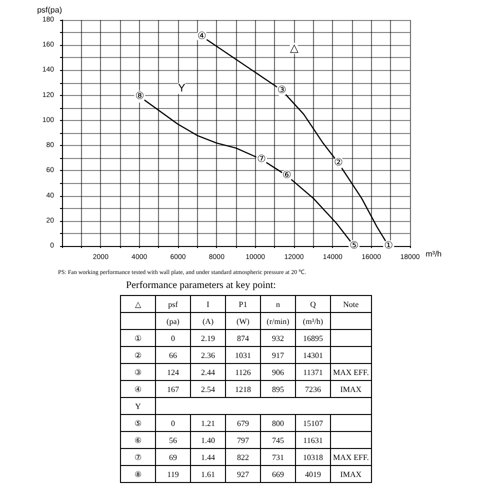 The image size is (500, 500). I want to click on text: Performance parameters at key point:, so click(201, 285).